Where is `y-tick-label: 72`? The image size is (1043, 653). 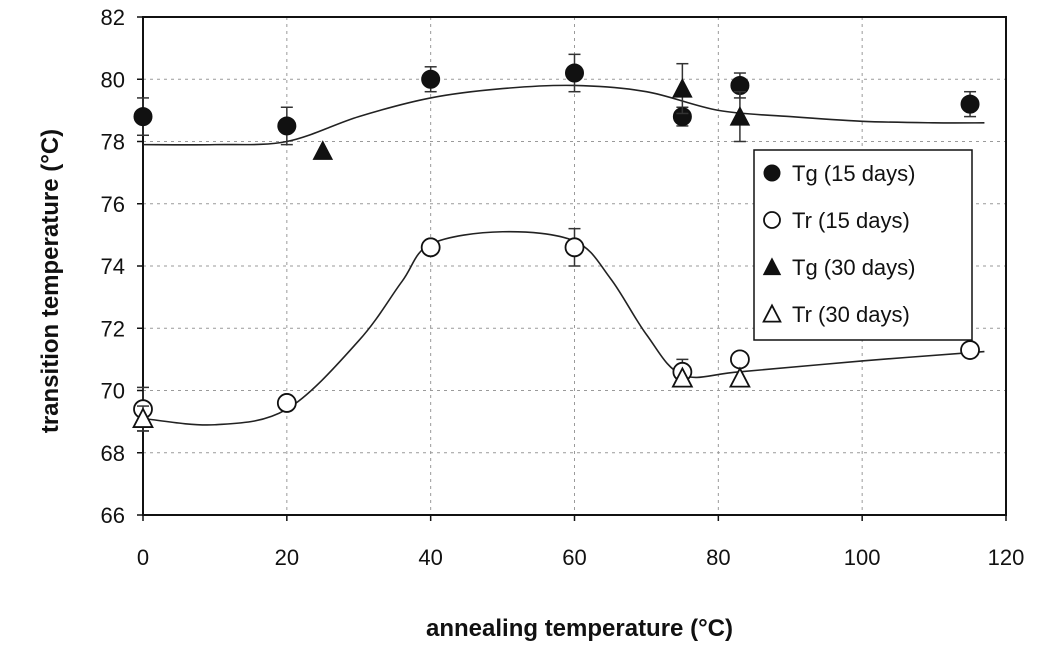 y-tick-label: 72 is located at coordinates (113, 328).